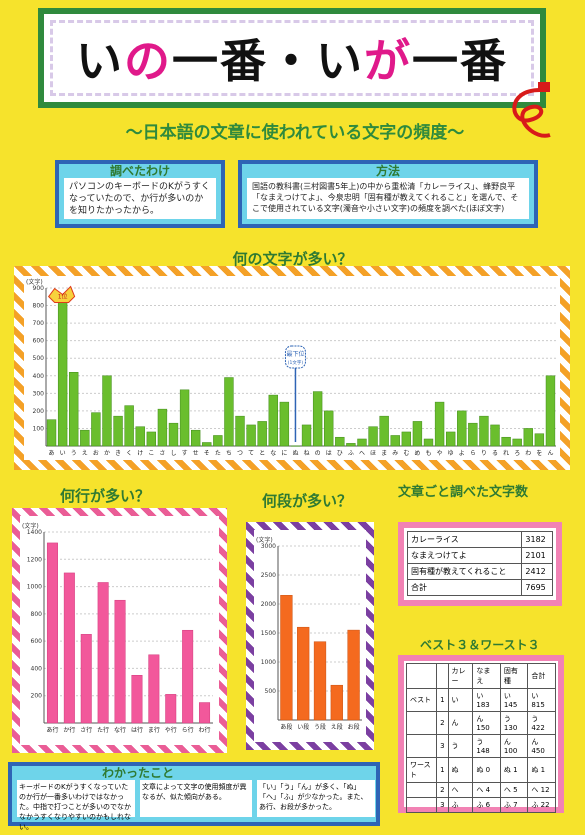 The height and width of the screenshot is (835, 585). I want to click on last-place-sublabel: (1文字), so click(296, 362).